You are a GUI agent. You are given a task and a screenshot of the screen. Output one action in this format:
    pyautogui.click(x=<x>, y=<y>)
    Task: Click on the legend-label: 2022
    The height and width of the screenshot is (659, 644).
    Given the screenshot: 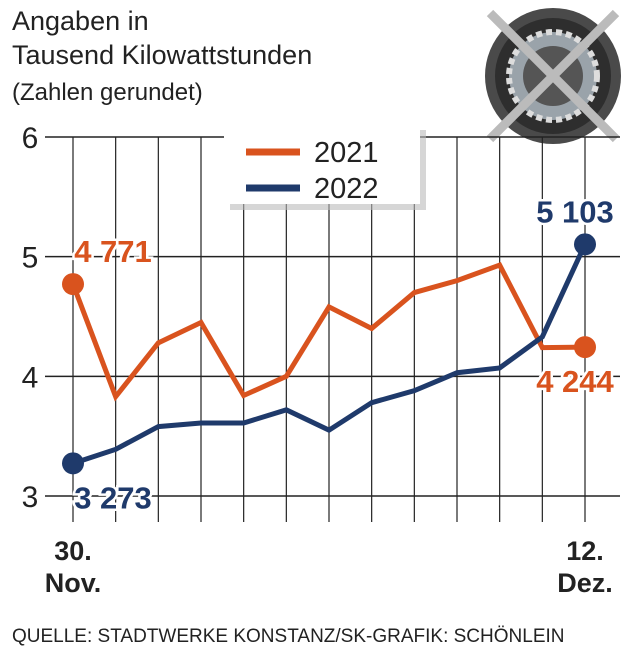 What is the action you would take?
    pyautogui.click(x=346, y=189)
    